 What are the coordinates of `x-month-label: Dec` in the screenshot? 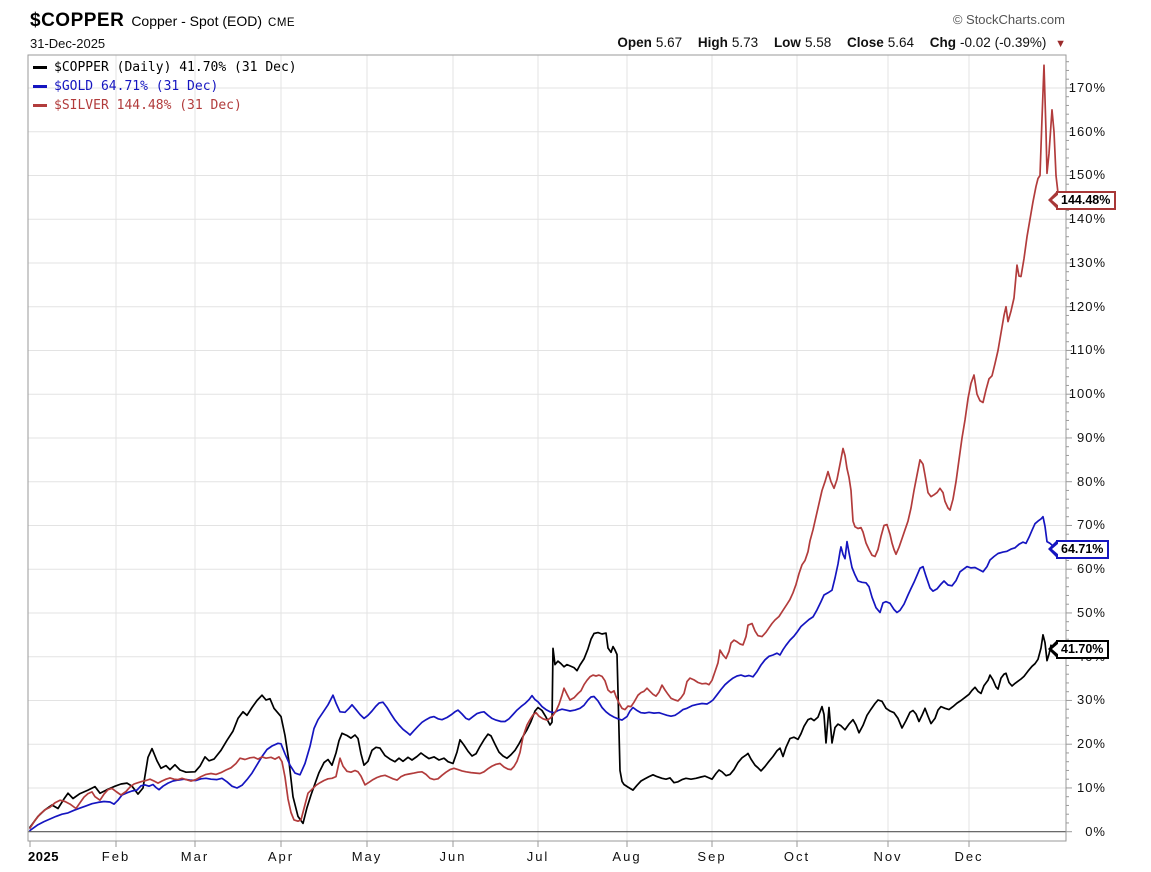 It's located at (969, 856).